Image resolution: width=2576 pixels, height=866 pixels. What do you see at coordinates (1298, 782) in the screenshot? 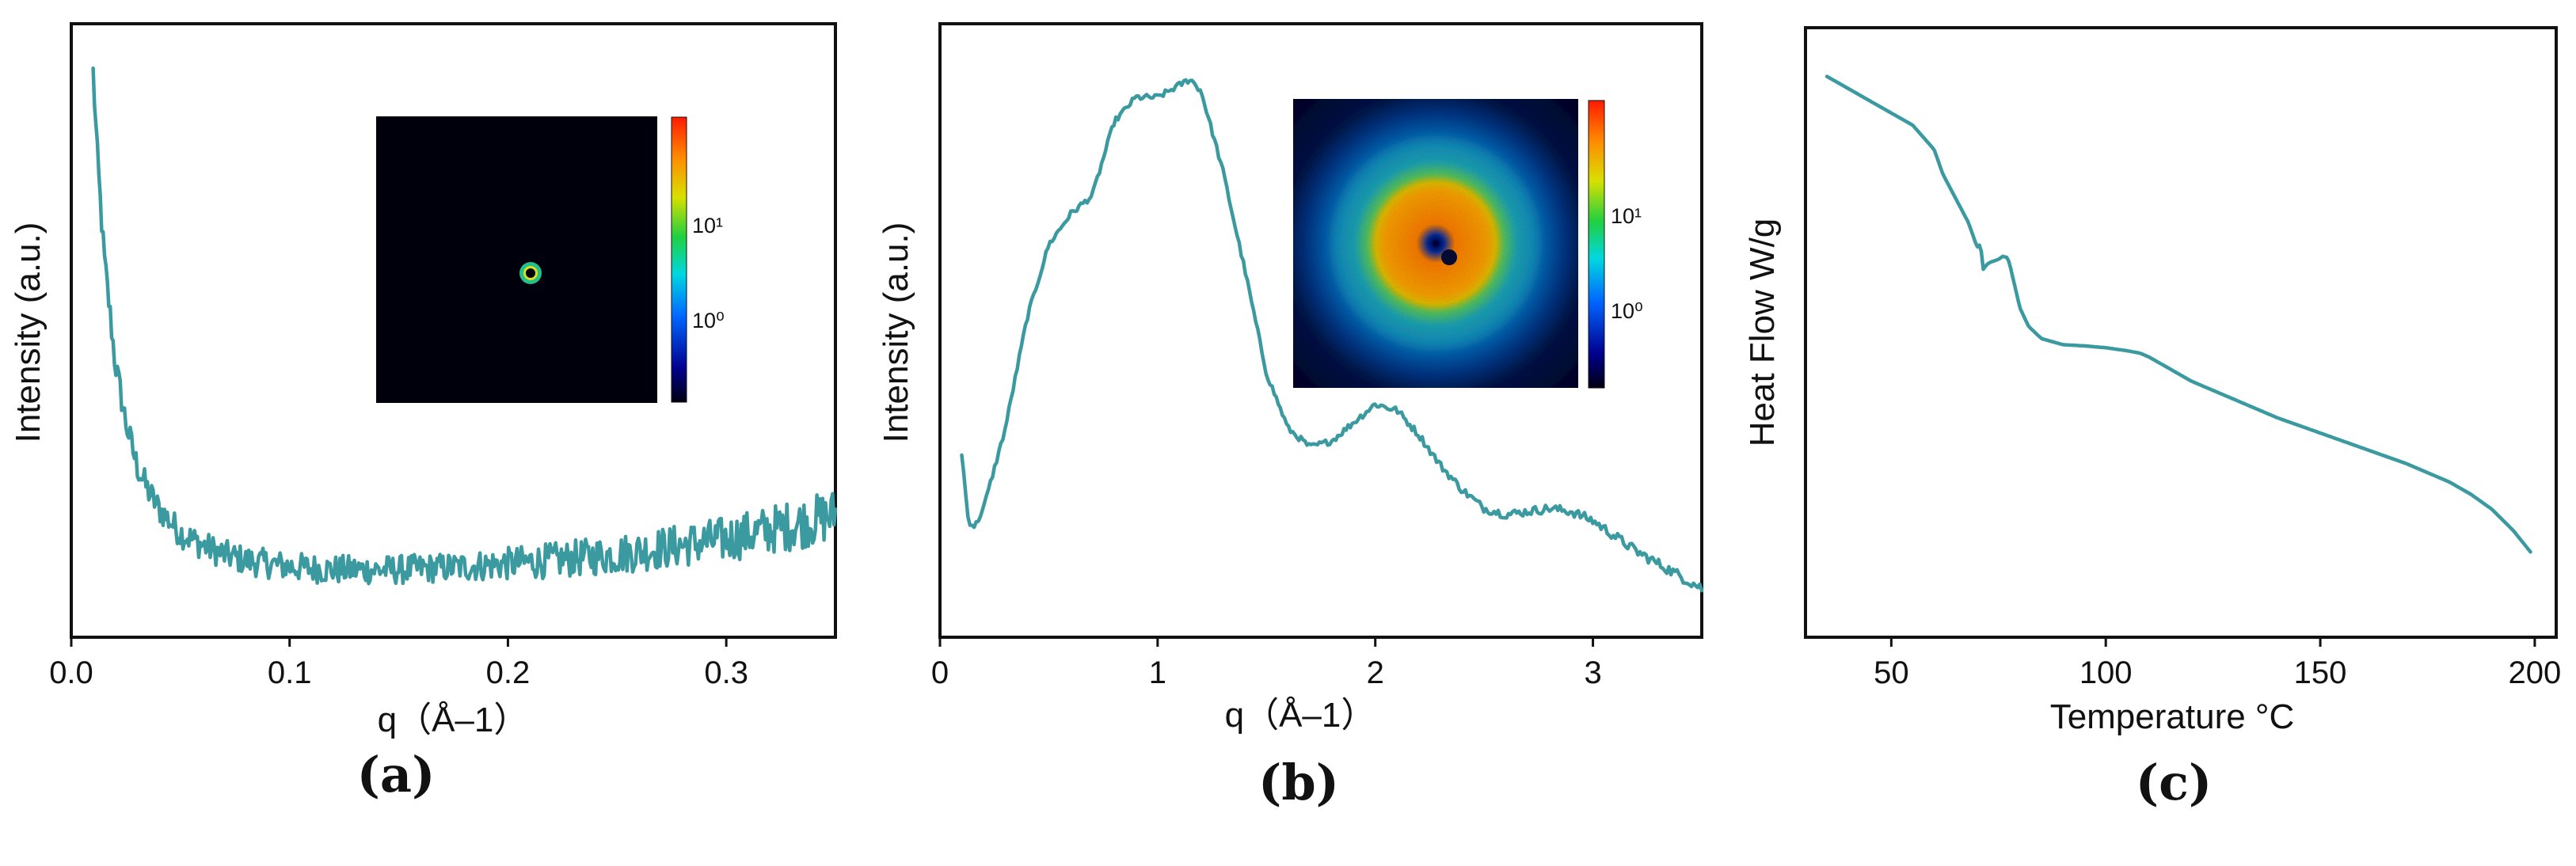
I see `panel-label: (b)` at bounding box center [1298, 782].